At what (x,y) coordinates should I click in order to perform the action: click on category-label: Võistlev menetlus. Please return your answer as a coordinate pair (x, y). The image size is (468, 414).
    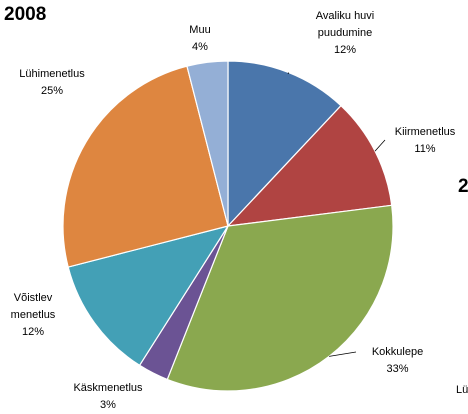
    Looking at the image, I should click on (33, 306).